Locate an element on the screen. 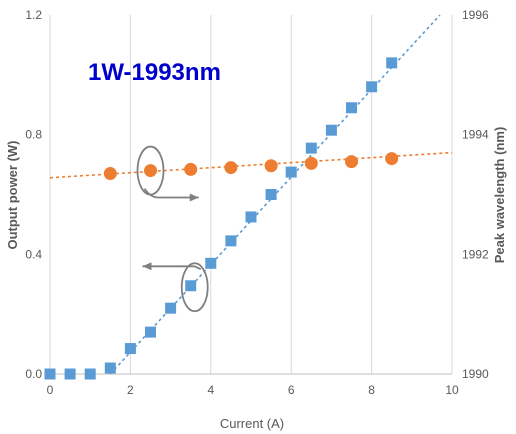 The width and height of the screenshot is (516, 434). y-left-tick-label: 0.4 is located at coordinates (33, 254).